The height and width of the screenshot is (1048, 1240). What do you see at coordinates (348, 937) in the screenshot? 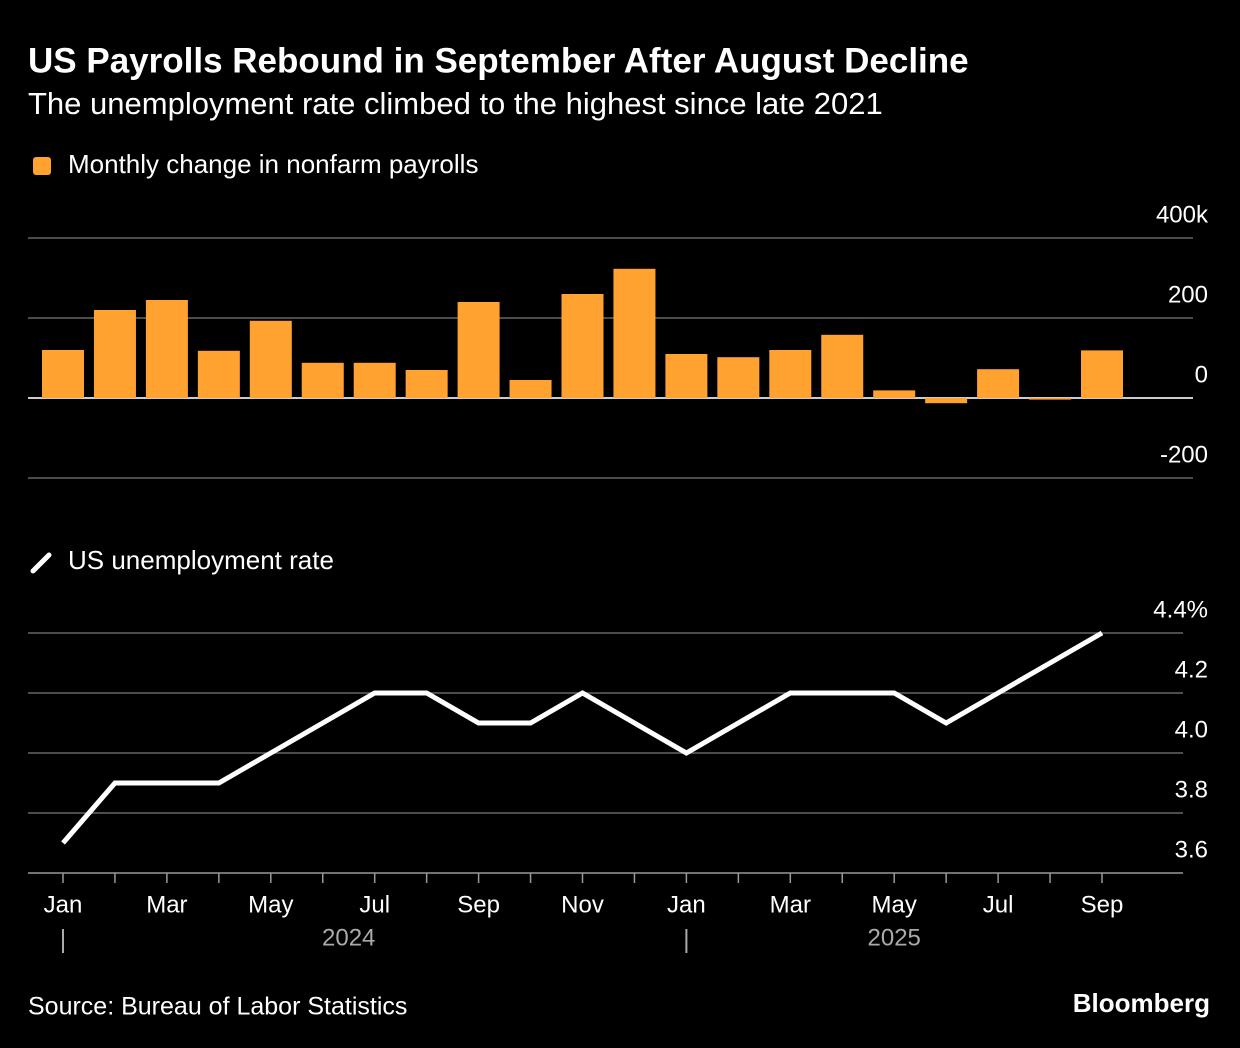
I see `group-label: 2024` at bounding box center [348, 937].